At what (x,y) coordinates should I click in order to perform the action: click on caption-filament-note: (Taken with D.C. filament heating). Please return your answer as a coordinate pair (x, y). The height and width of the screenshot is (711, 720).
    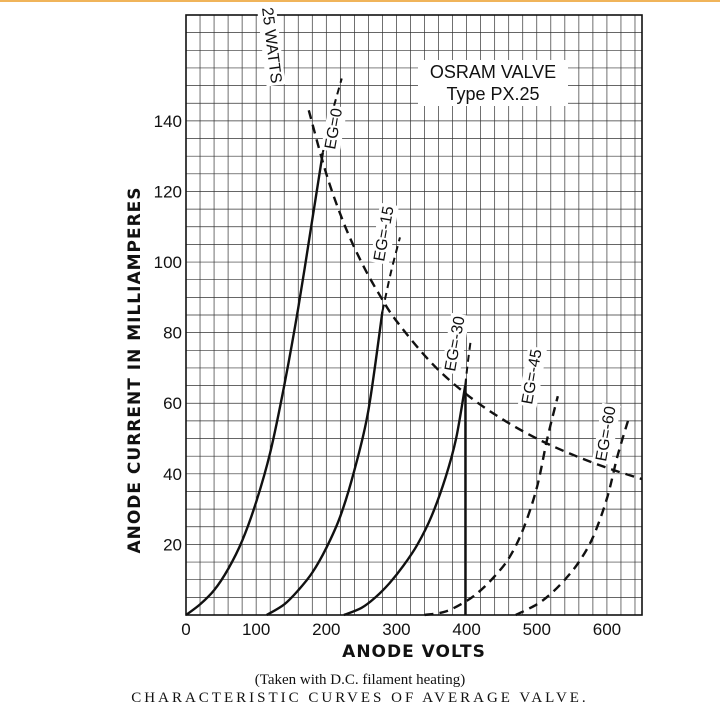
    Looking at the image, I should click on (360, 680).